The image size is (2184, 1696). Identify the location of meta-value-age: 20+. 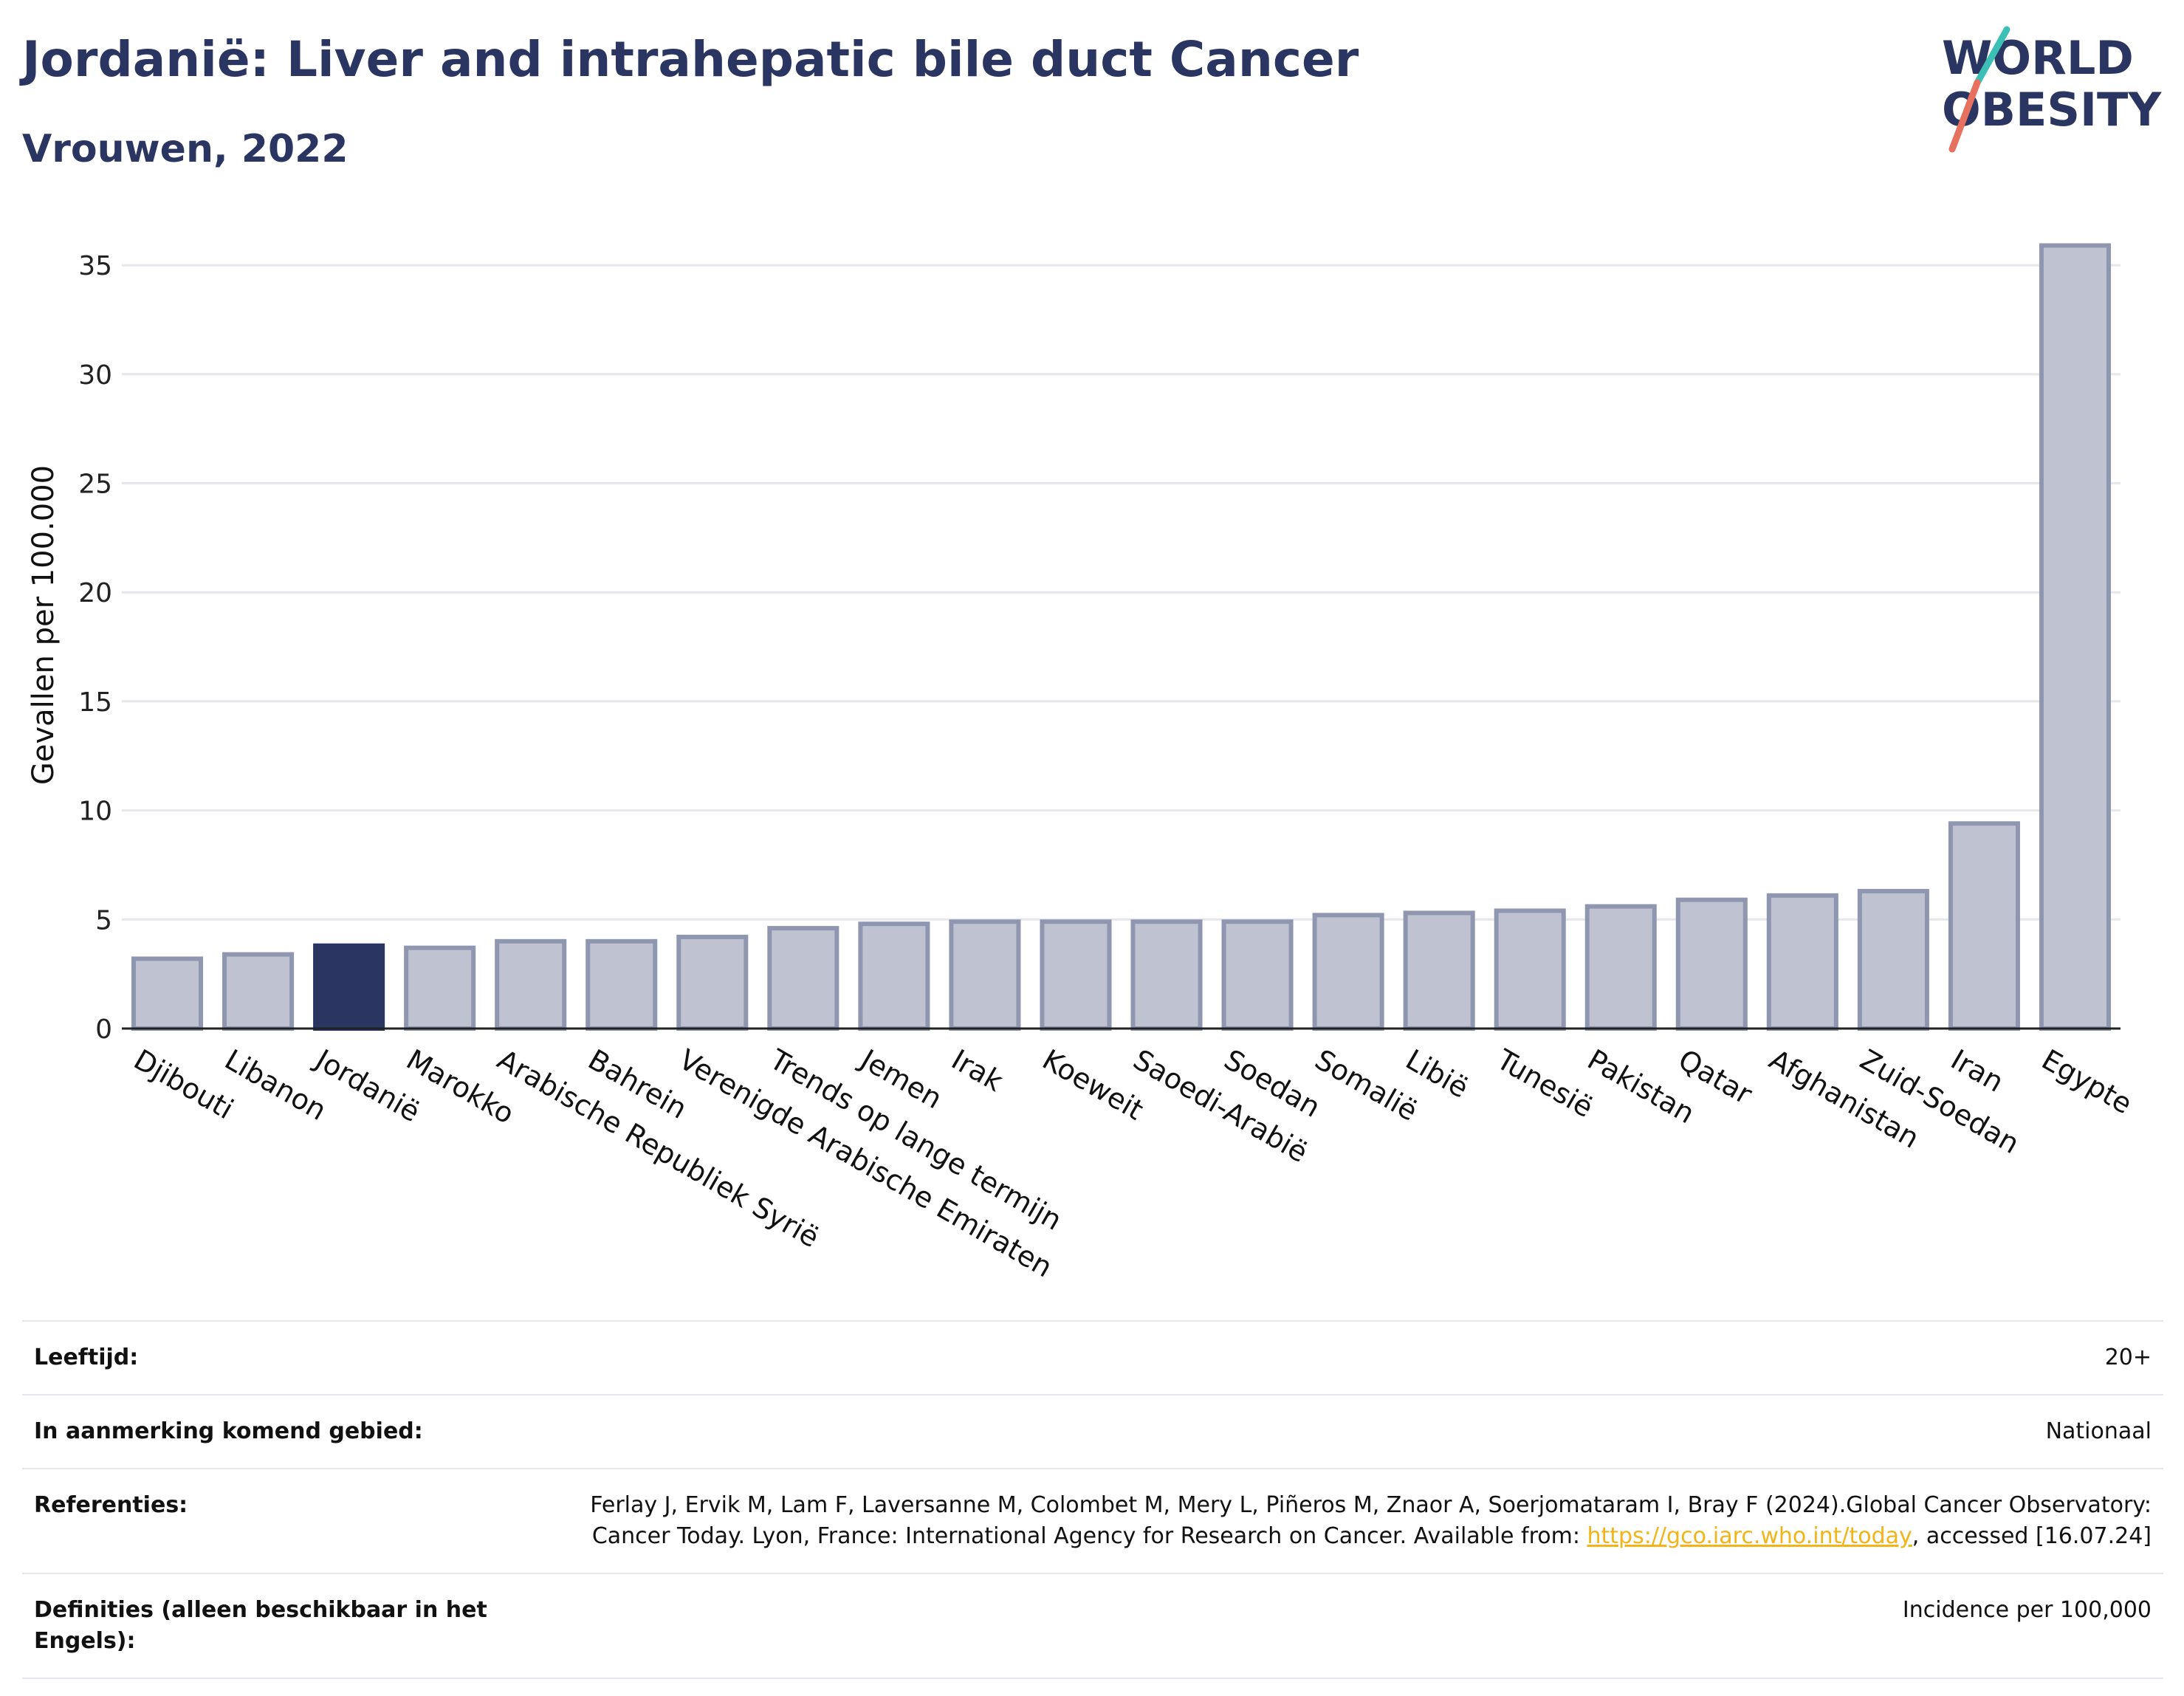
(2128, 1357).